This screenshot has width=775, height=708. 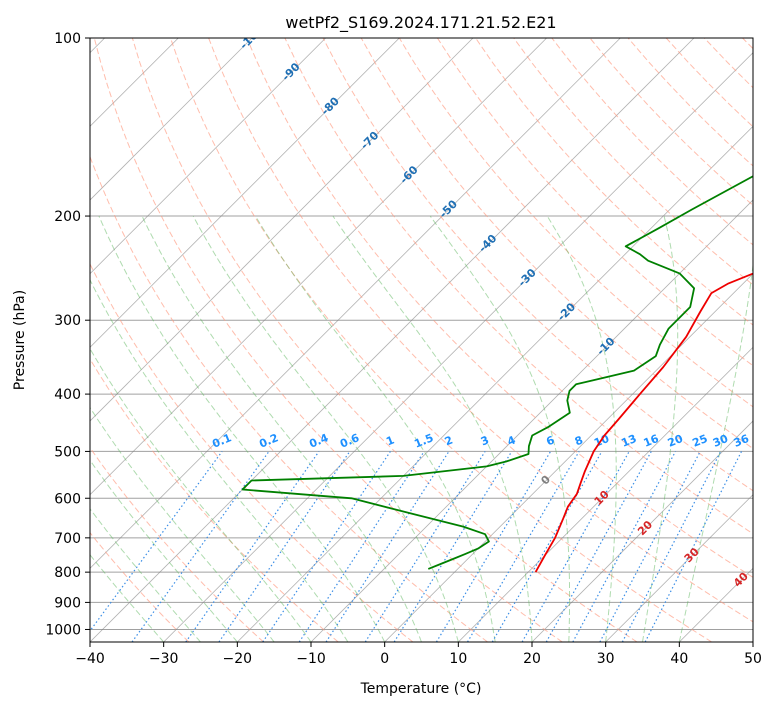 What do you see at coordinates (67, 217) in the screenshot?
I see `y-tick-label: 200` at bounding box center [67, 217].